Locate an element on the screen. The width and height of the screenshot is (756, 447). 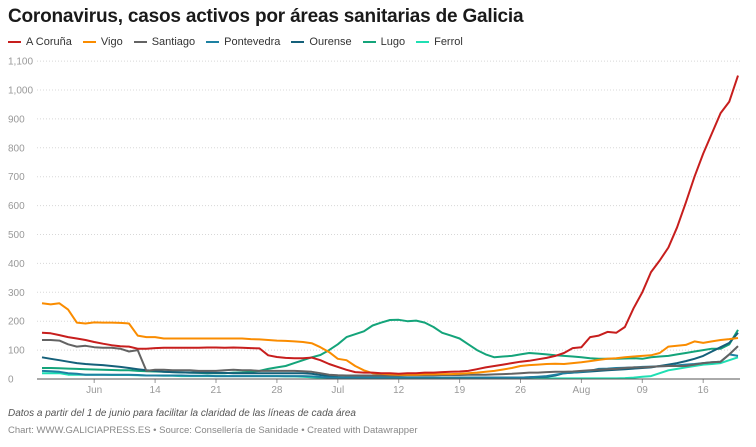
series-line-lugo is located at coordinates (390, 346).